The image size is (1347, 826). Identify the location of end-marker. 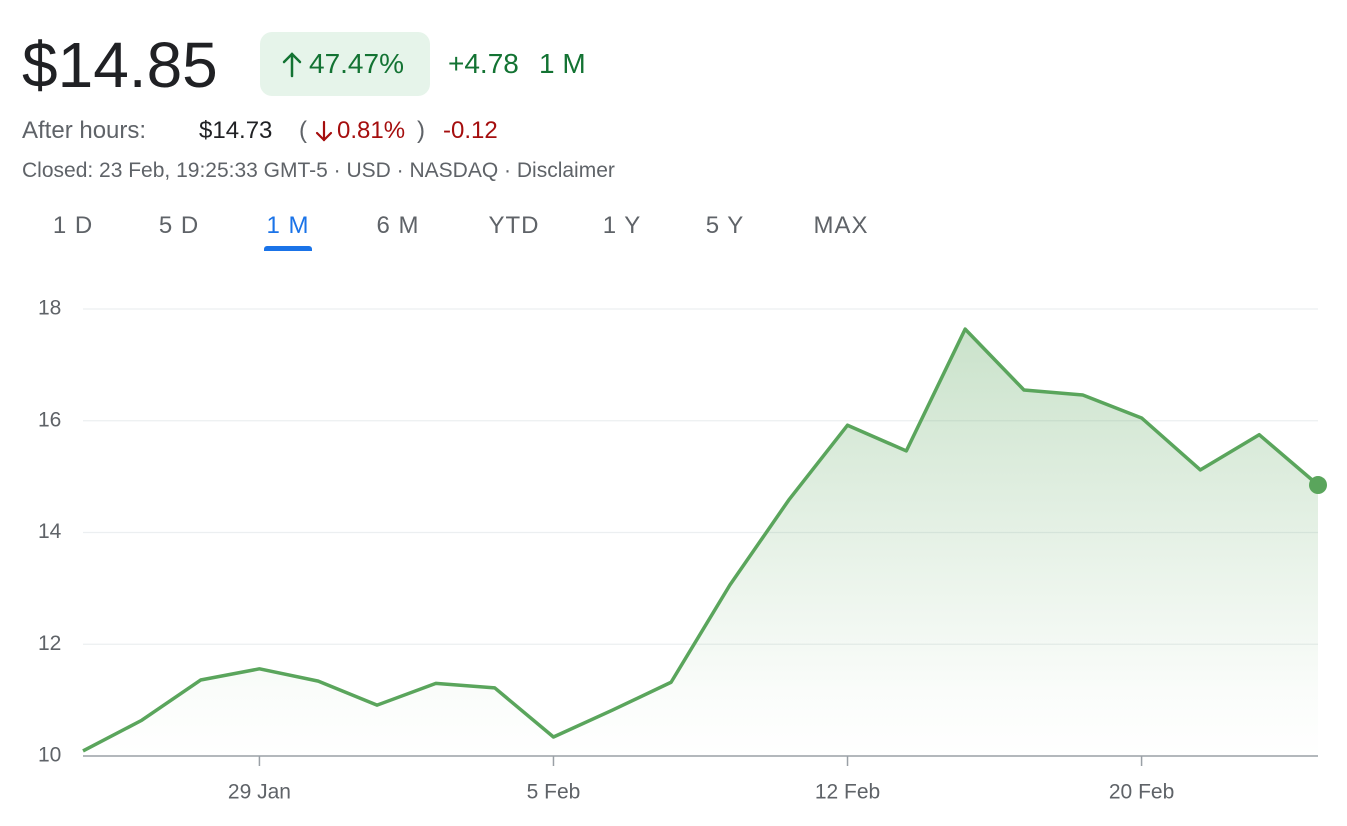
(1318, 485).